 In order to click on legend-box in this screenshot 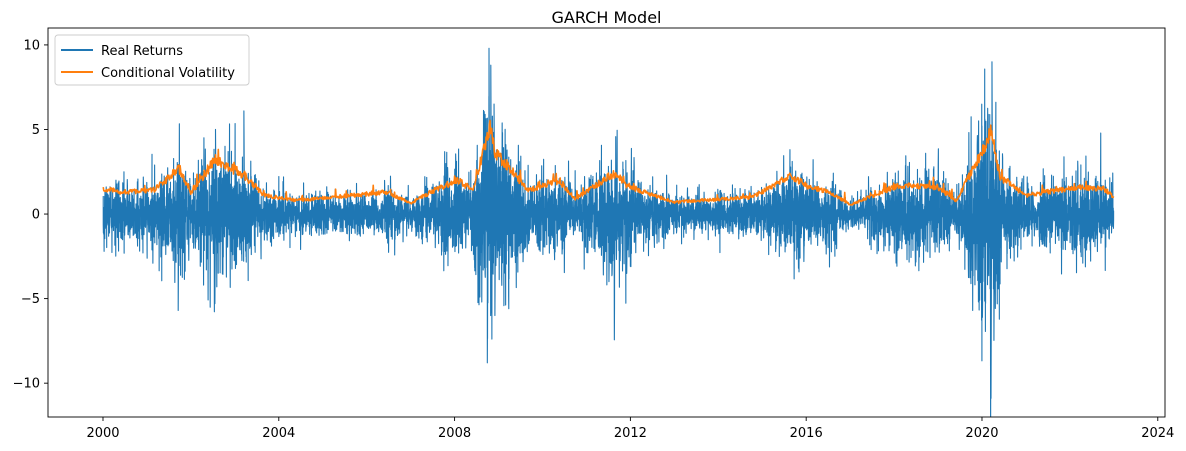, I will do `click(152, 60)`.